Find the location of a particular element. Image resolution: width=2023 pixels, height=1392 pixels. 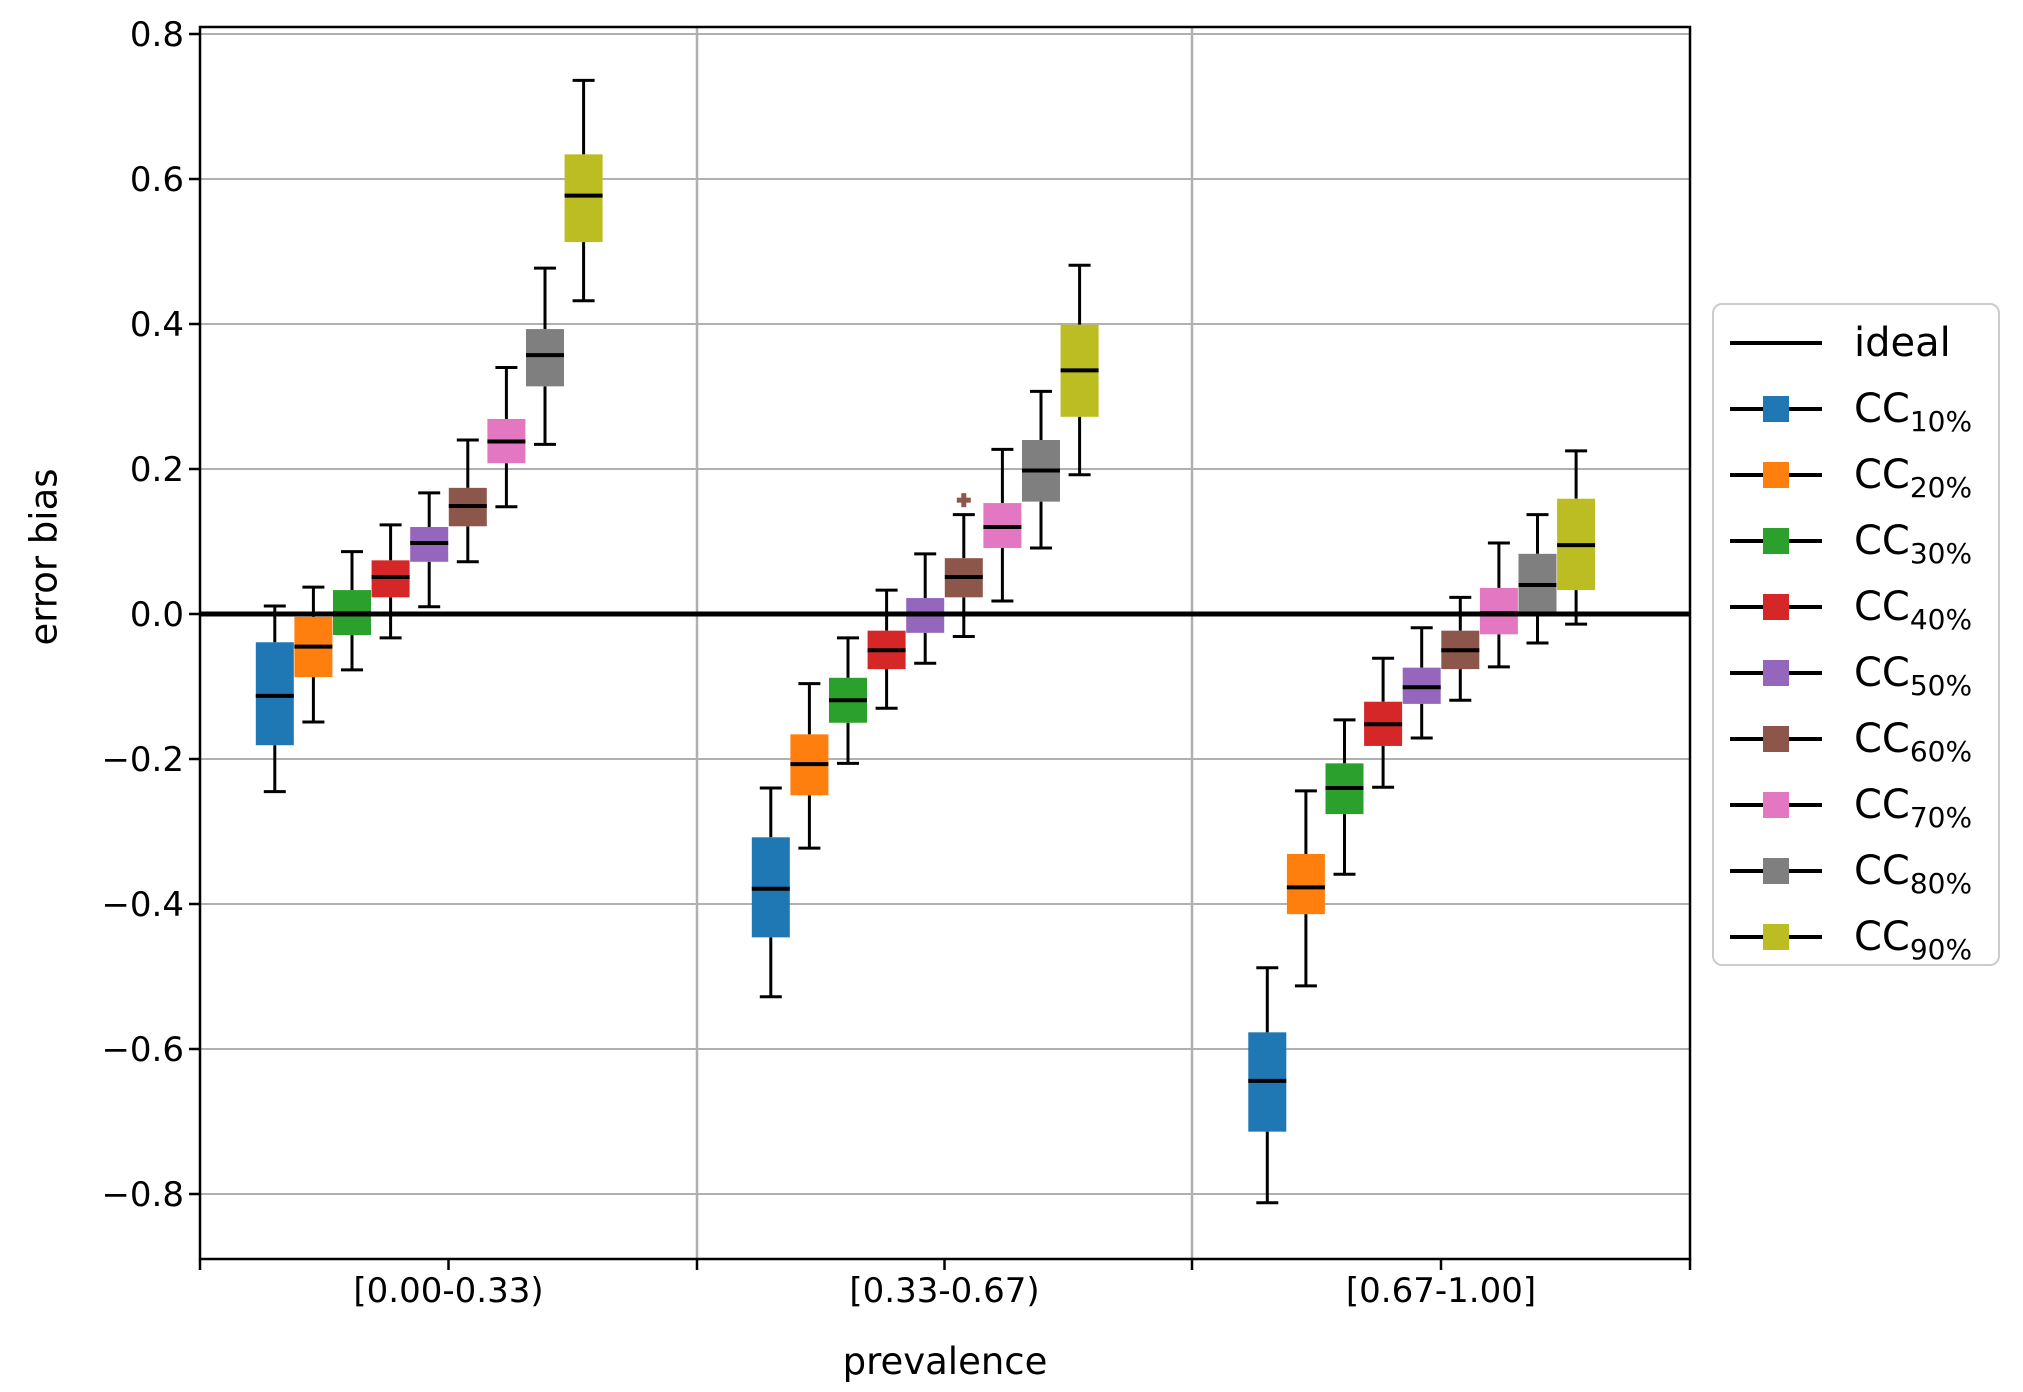

legend-item: ideal is located at coordinates (1856, 343).